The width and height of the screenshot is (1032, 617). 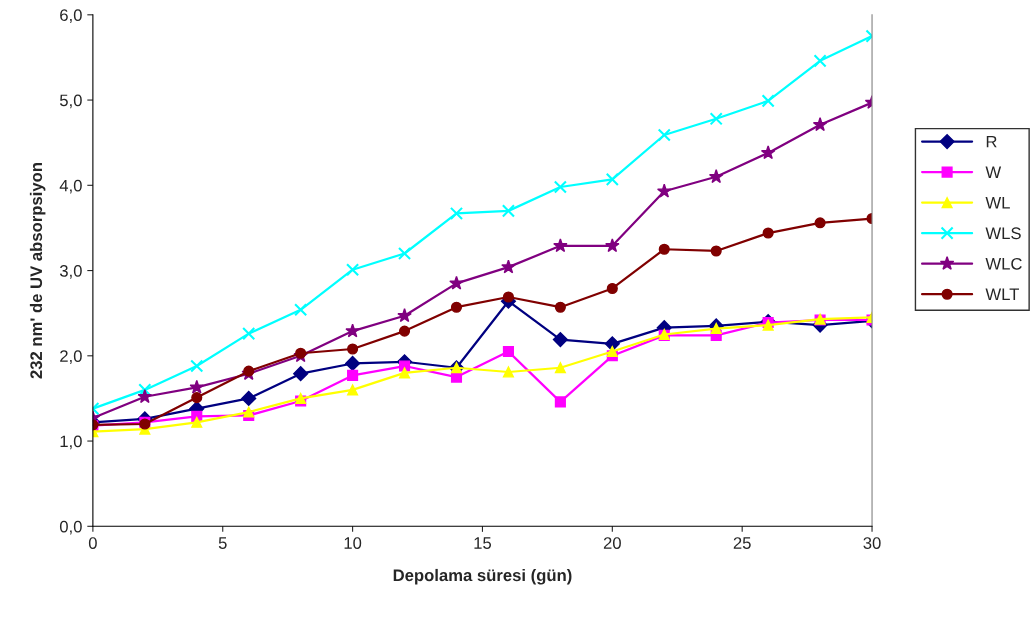 What do you see at coordinates (71, 357) in the screenshot?
I see `y-tick-label: 2,0` at bounding box center [71, 357].